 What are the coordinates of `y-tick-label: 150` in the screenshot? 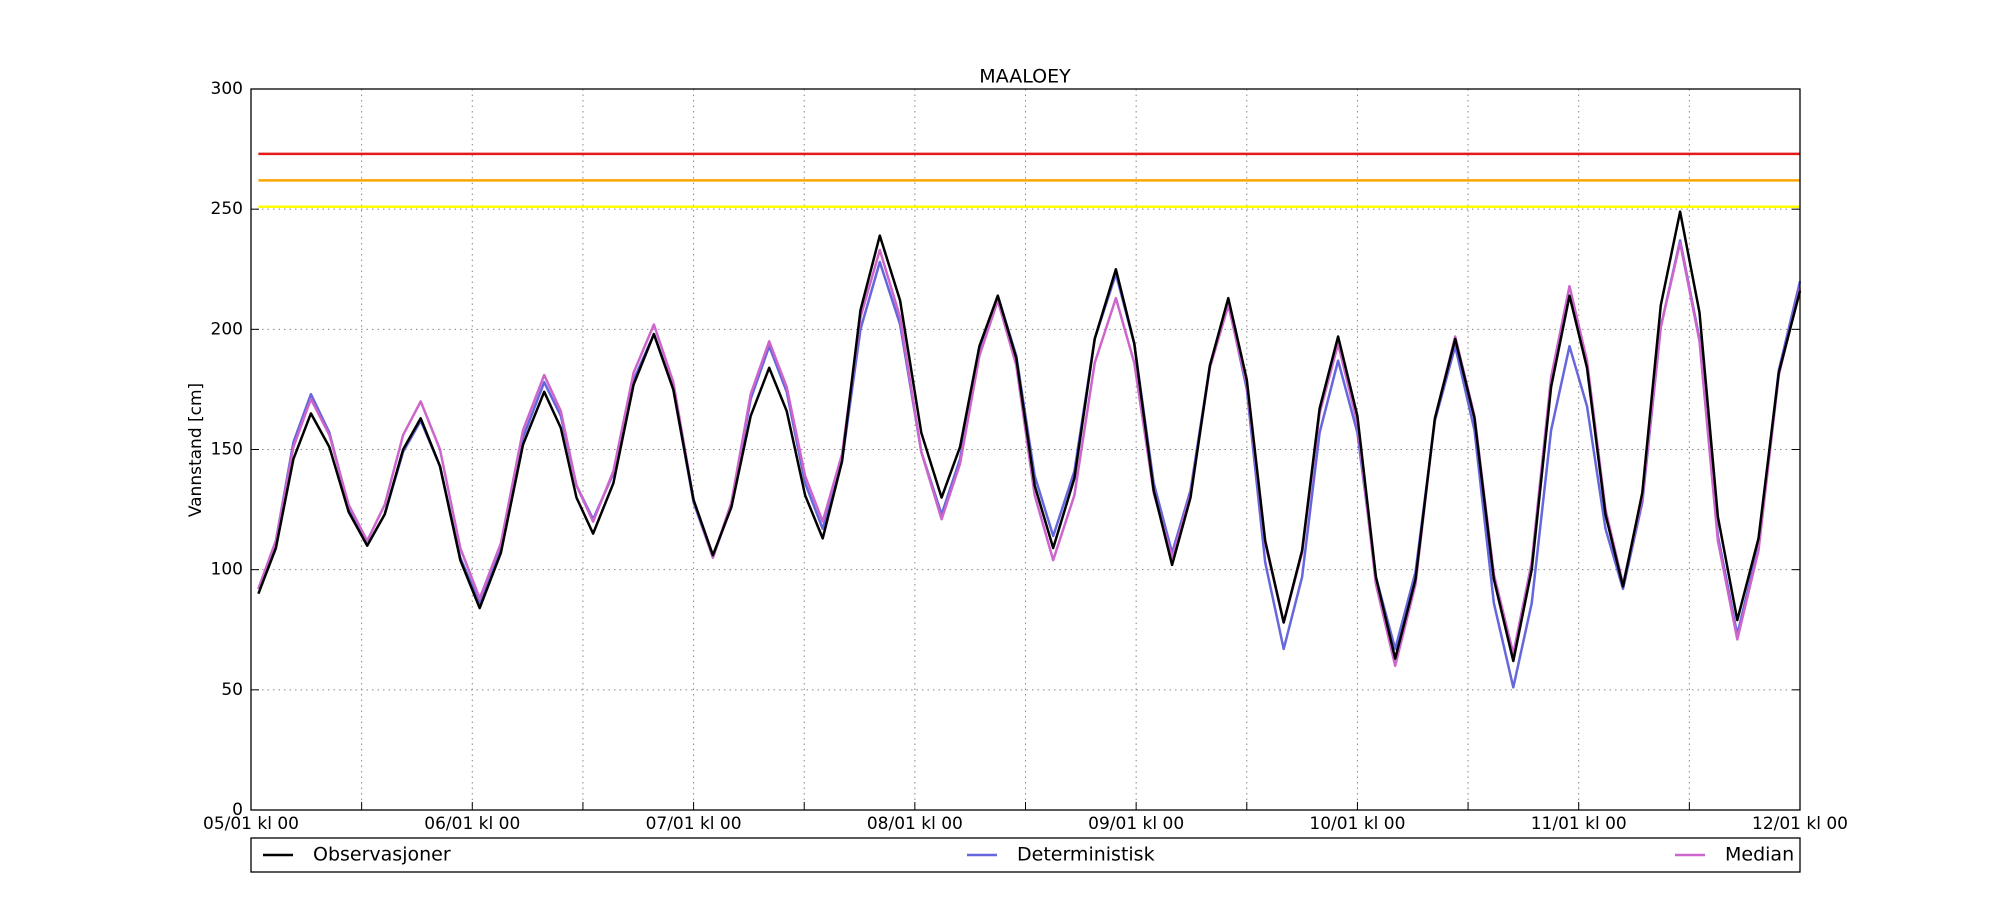 It's located at (227, 450).